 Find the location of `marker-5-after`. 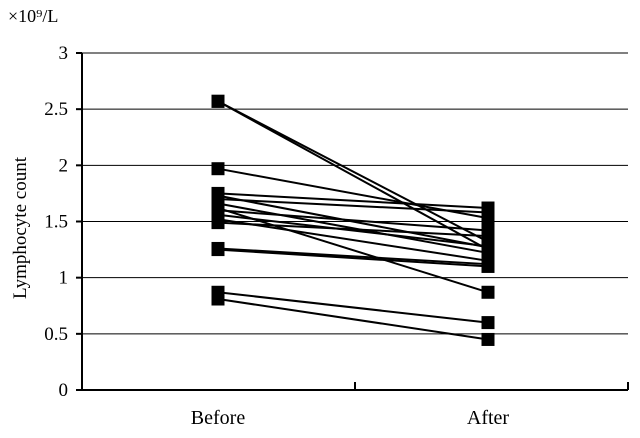

marker-5-after is located at coordinates (488, 213).